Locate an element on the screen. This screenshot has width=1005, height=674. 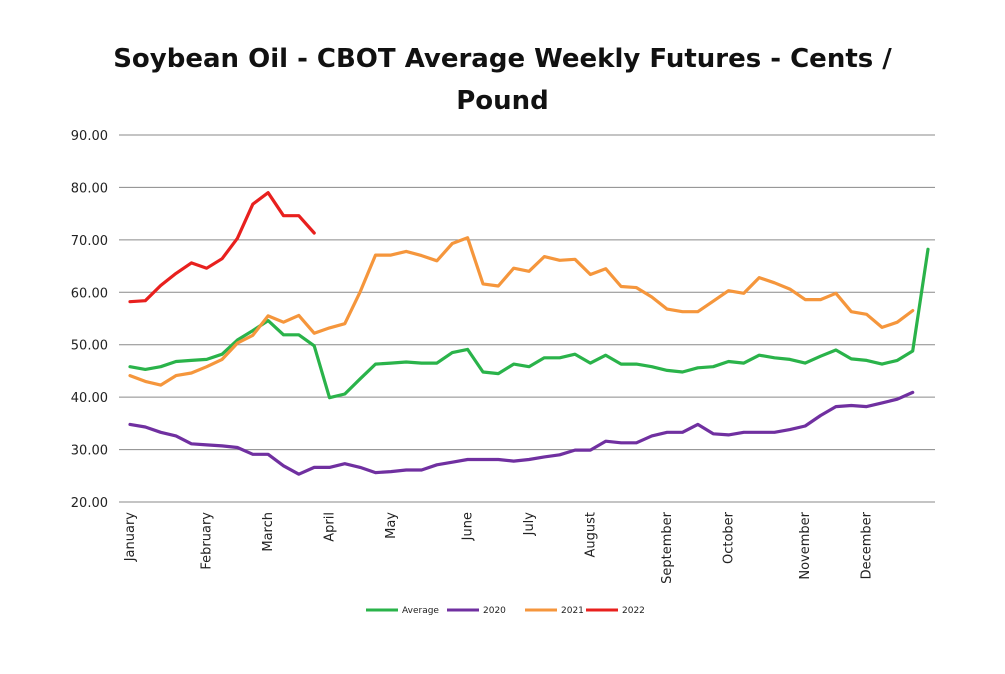
x-tick-label: September is located at coordinates (667, 547).